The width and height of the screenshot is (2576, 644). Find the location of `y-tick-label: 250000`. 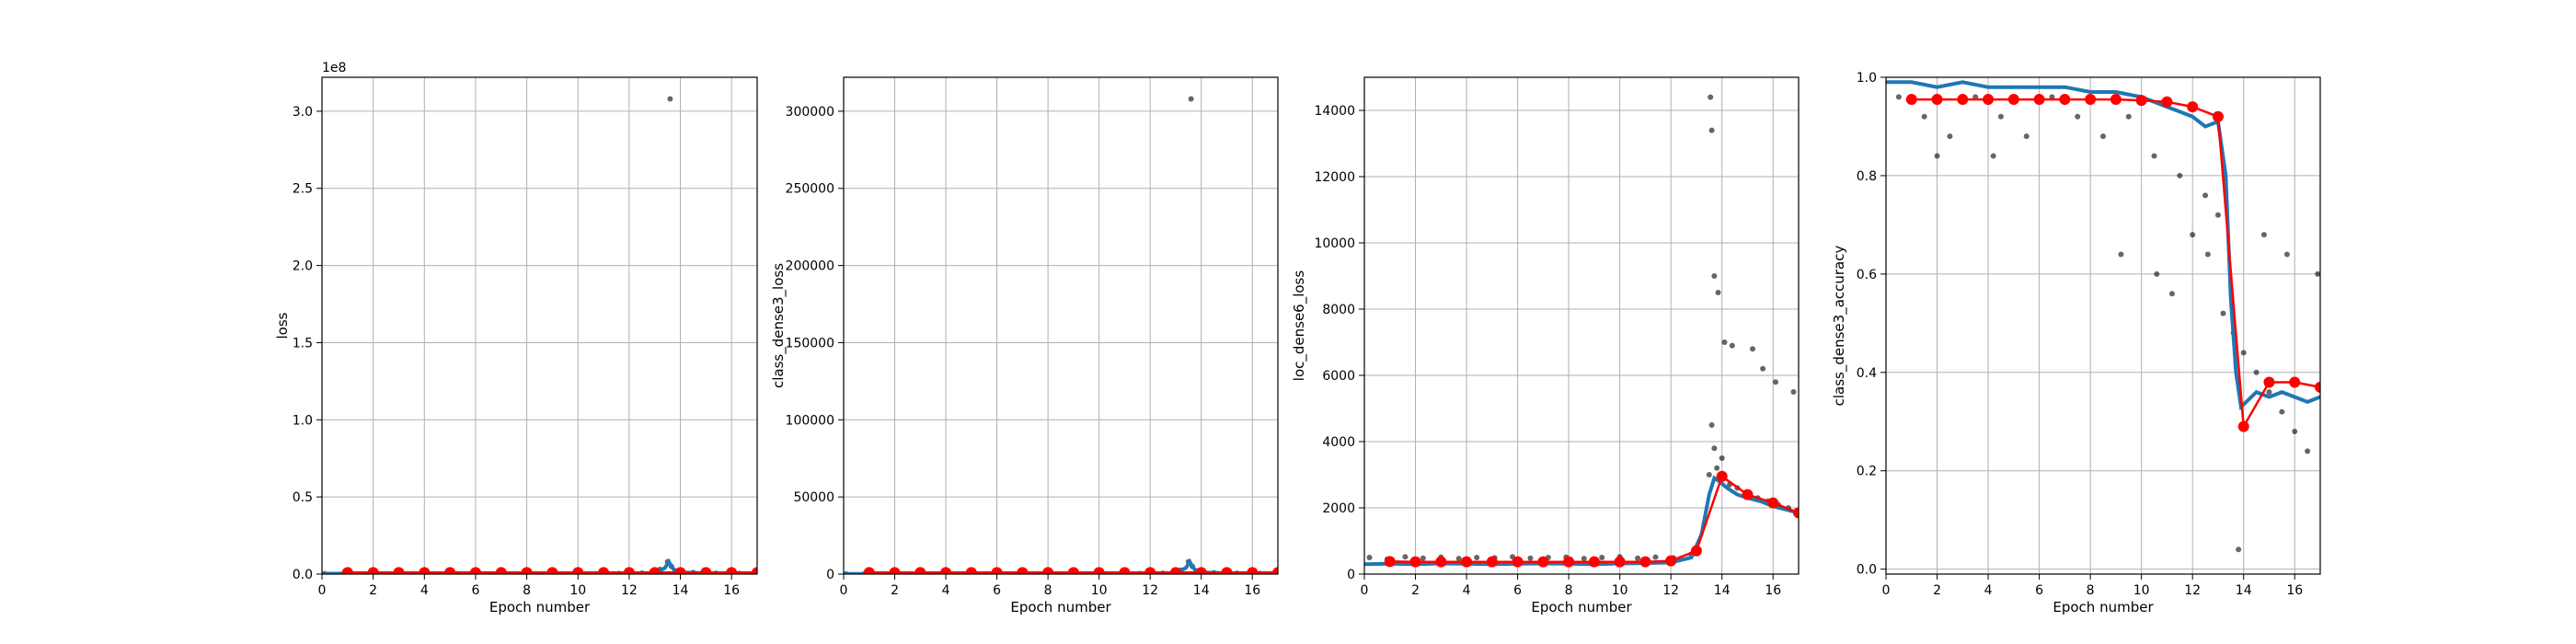

y-tick-label: 250000 is located at coordinates (810, 189).